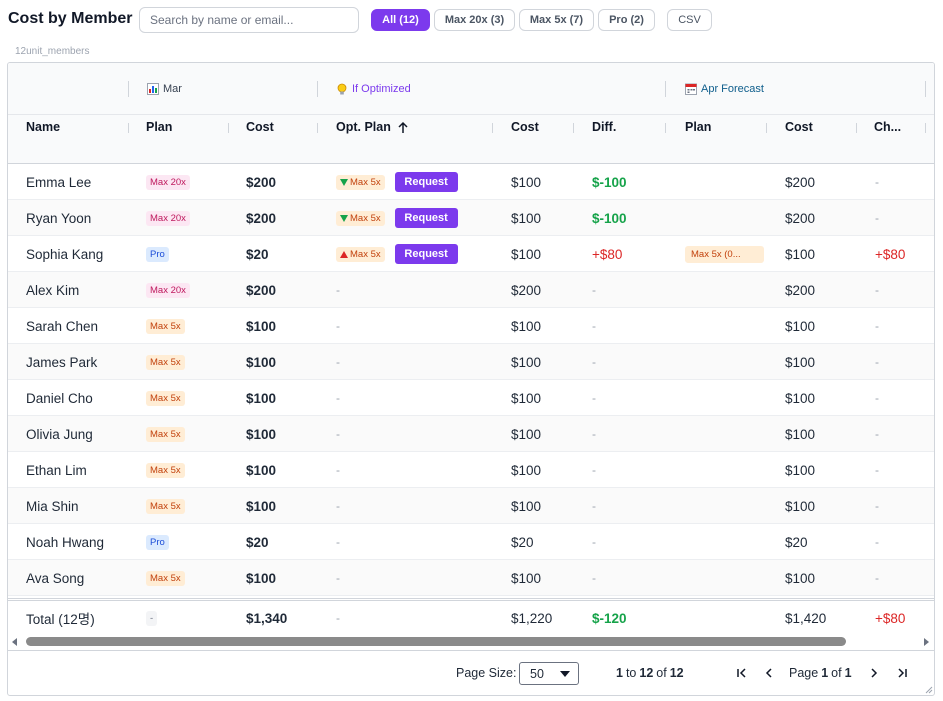  I want to click on table-row: Mia Shin Max 5x $100 - $100 - $100 -, so click(471, 506).